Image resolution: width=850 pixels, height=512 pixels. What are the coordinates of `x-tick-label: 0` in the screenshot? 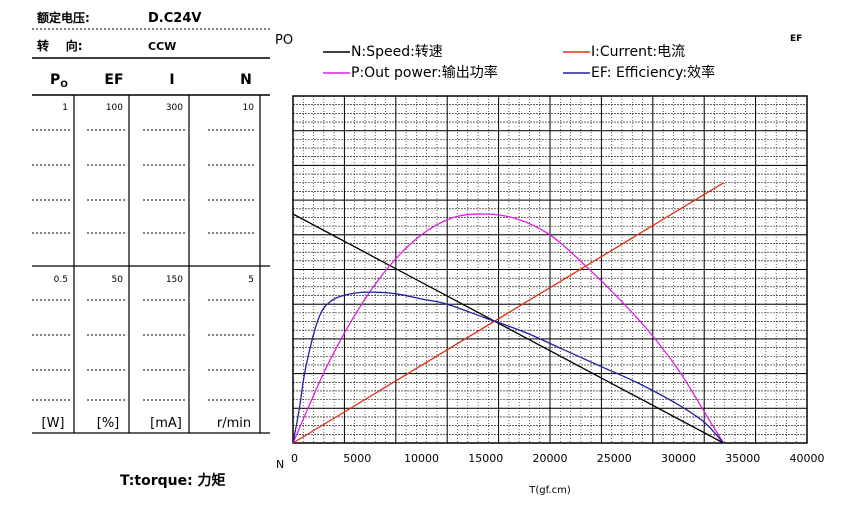 It's located at (294, 458).